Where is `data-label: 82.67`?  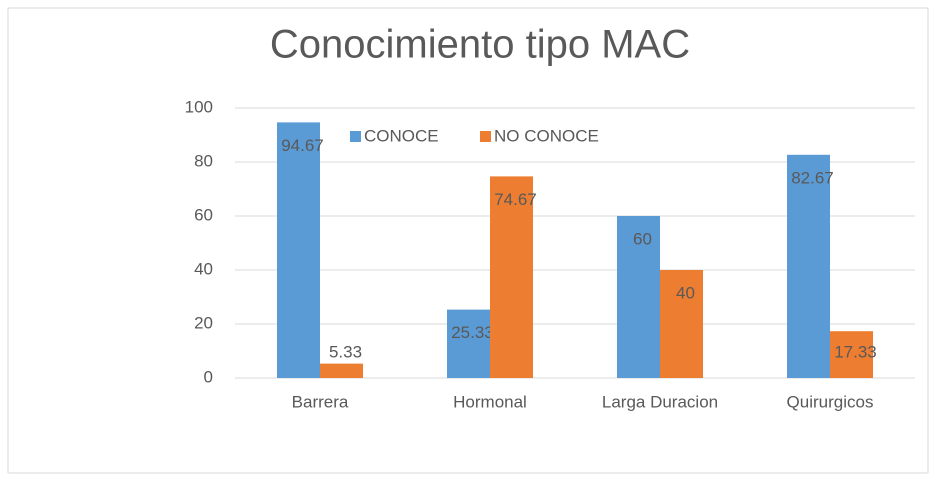
data-label: 82.67 is located at coordinates (812, 177).